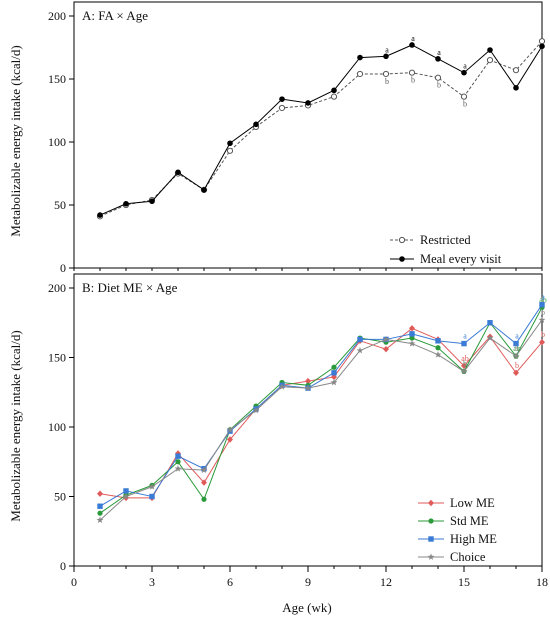  I want to click on panel-a-y-tick-label: 100, so click(57, 142).